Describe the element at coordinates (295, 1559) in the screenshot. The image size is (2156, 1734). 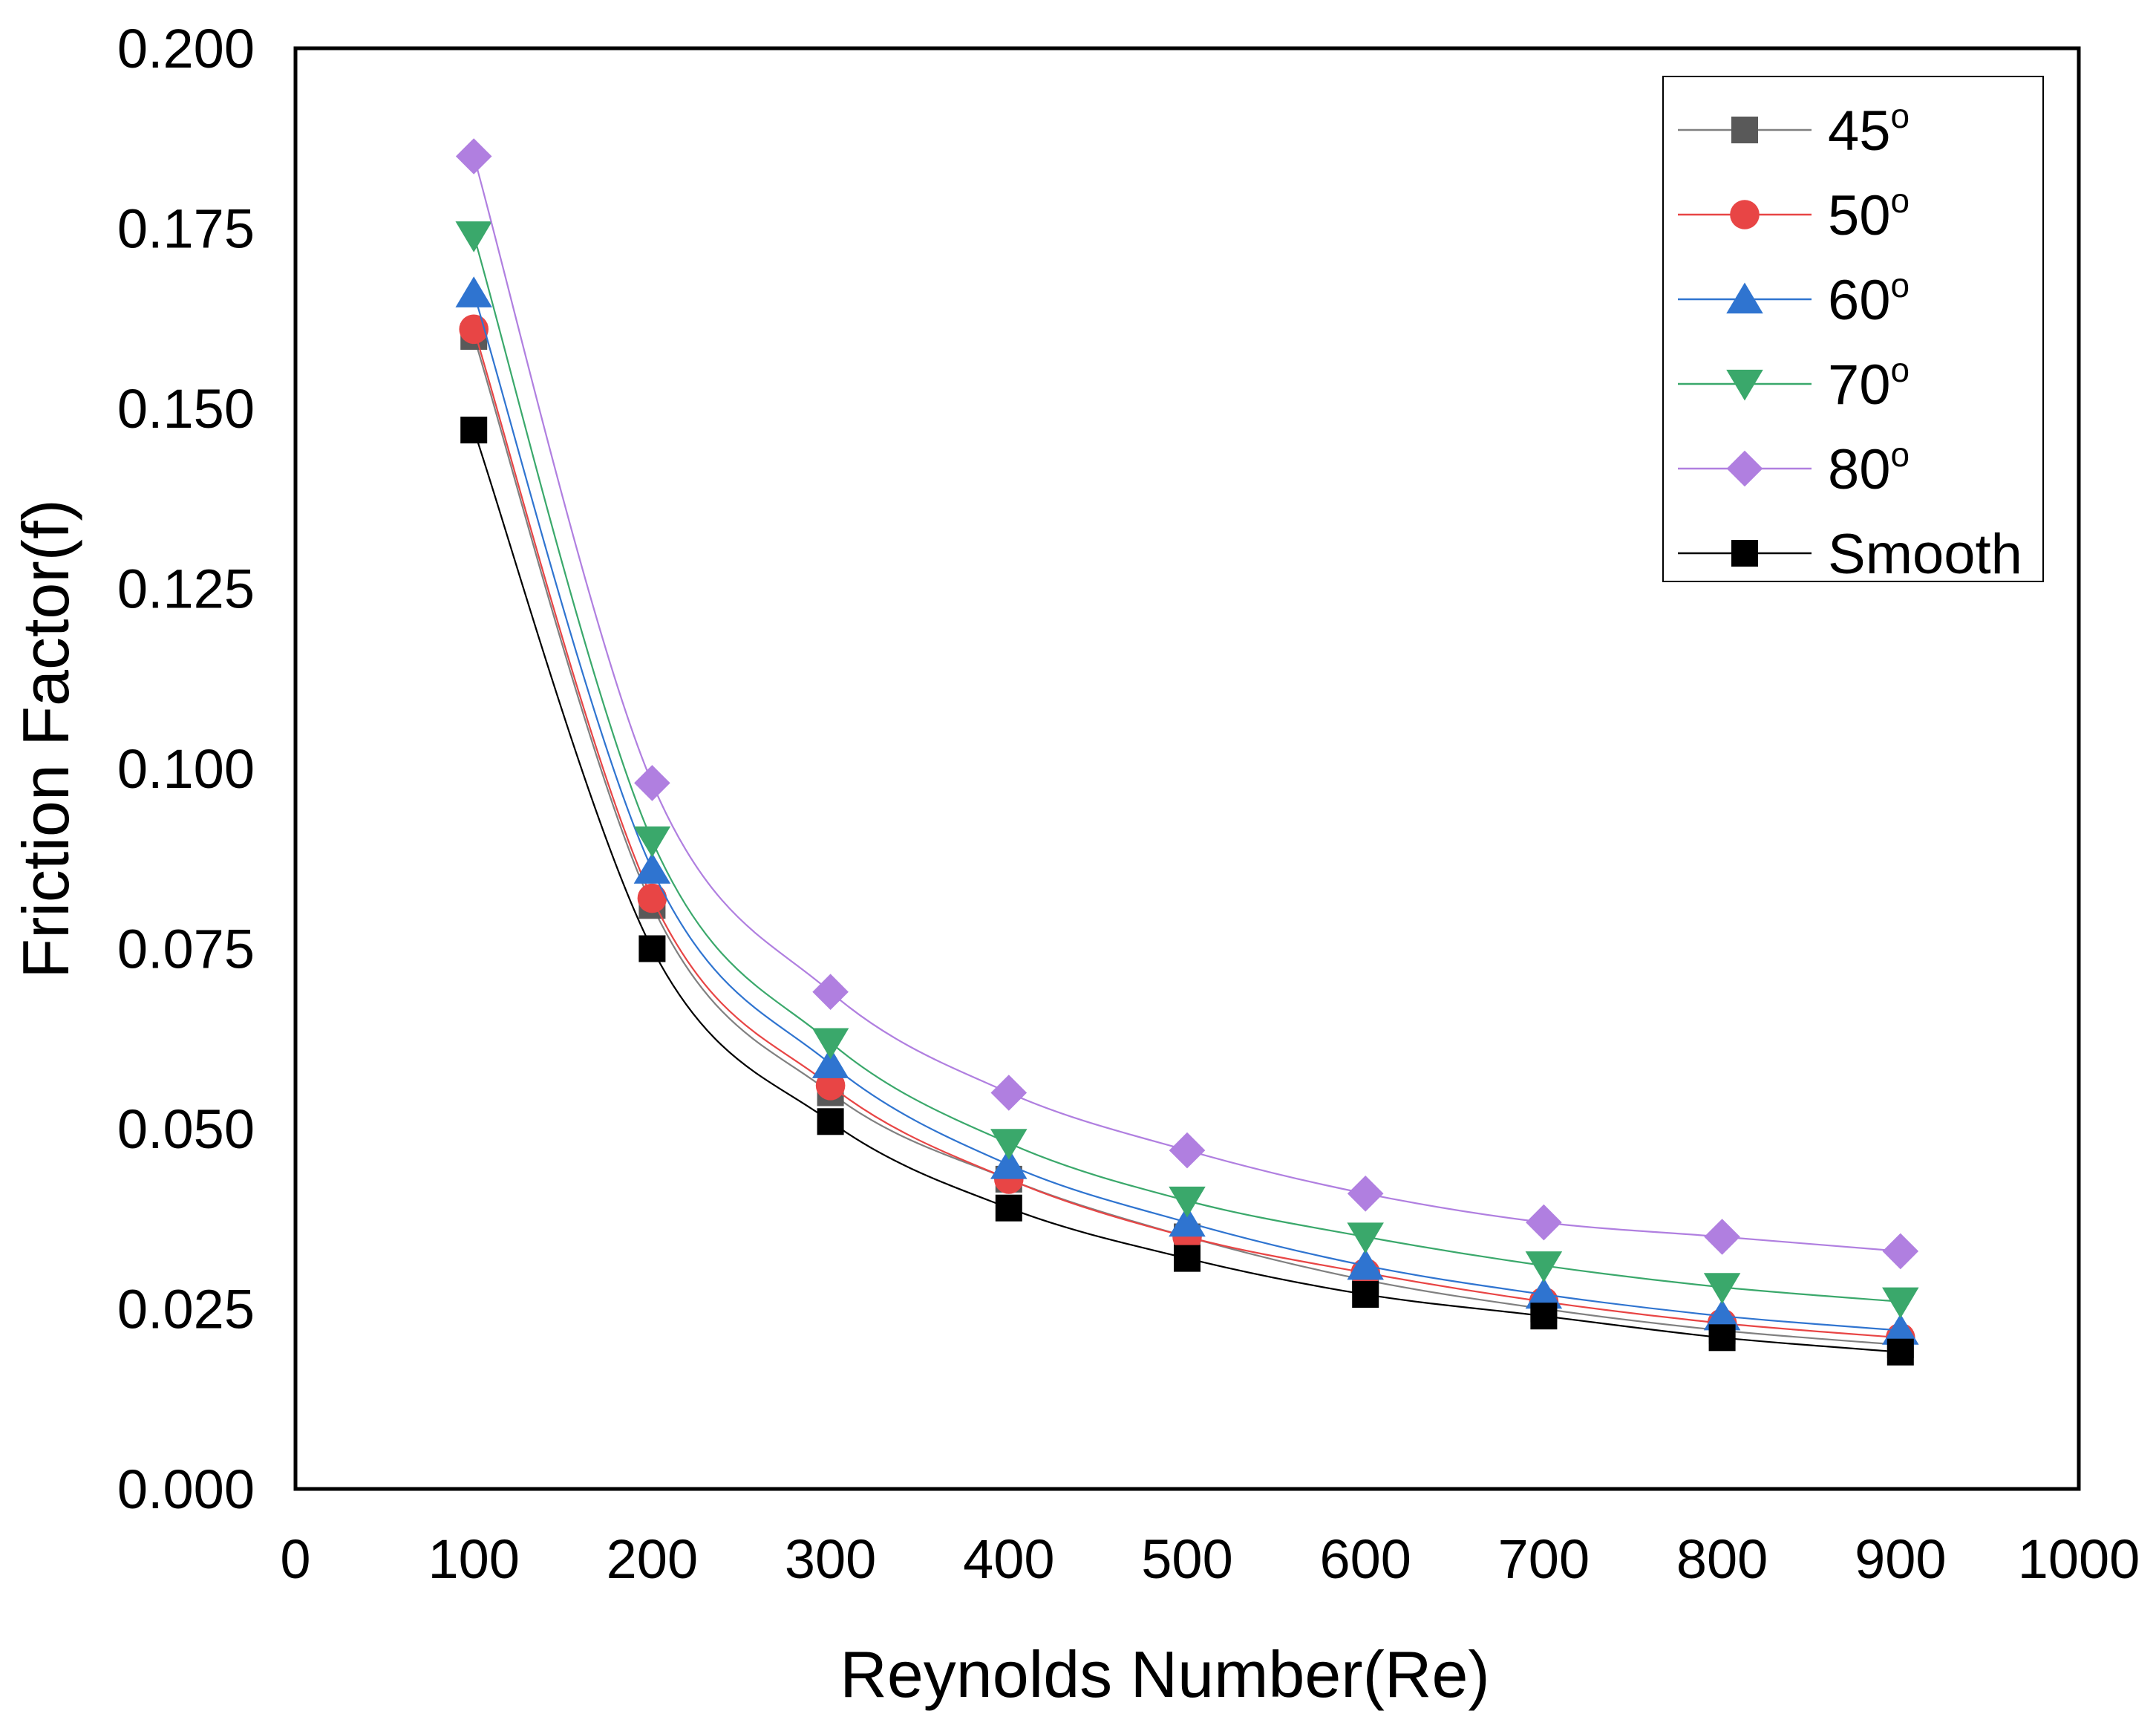
I see `x-tick-label: 0` at that location.